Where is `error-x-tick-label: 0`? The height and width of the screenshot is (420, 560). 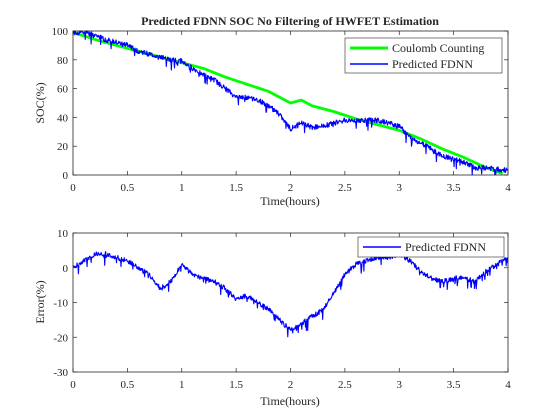
error-x-tick-label: 0 is located at coordinates (73, 385).